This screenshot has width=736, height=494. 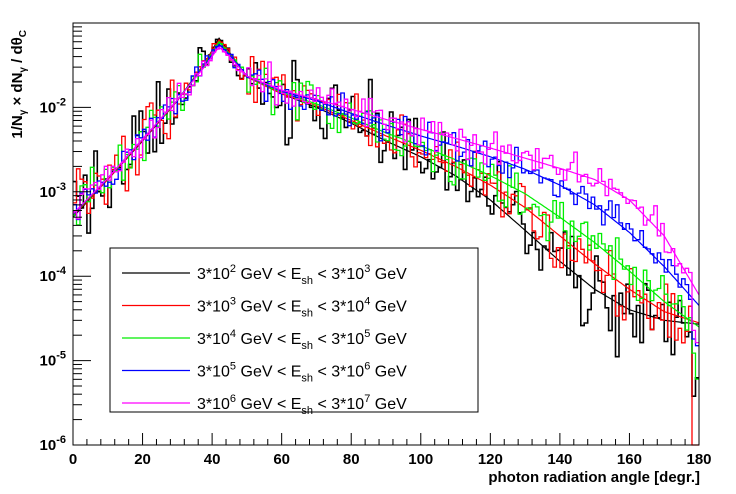 What do you see at coordinates (351, 459) in the screenshot?
I see `x-tick-label: 80` at bounding box center [351, 459].